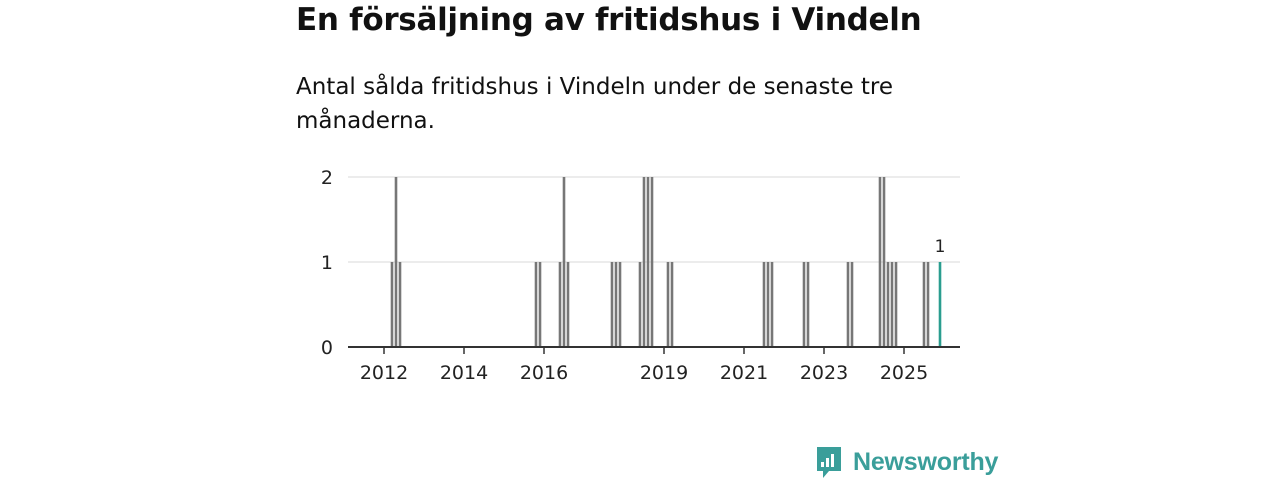 The height and width of the screenshot is (480, 1280). I want to click on x-tick-label: 2019, so click(664, 373).